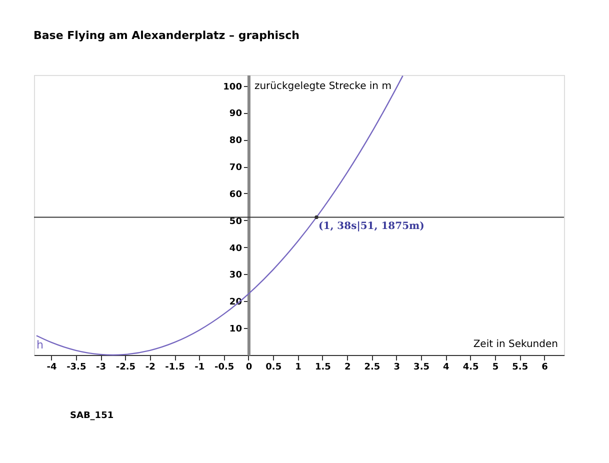 The height and width of the screenshot is (463, 609). What do you see at coordinates (235, 168) in the screenshot?
I see `y-tick-label: 70` at bounding box center [235, 168].